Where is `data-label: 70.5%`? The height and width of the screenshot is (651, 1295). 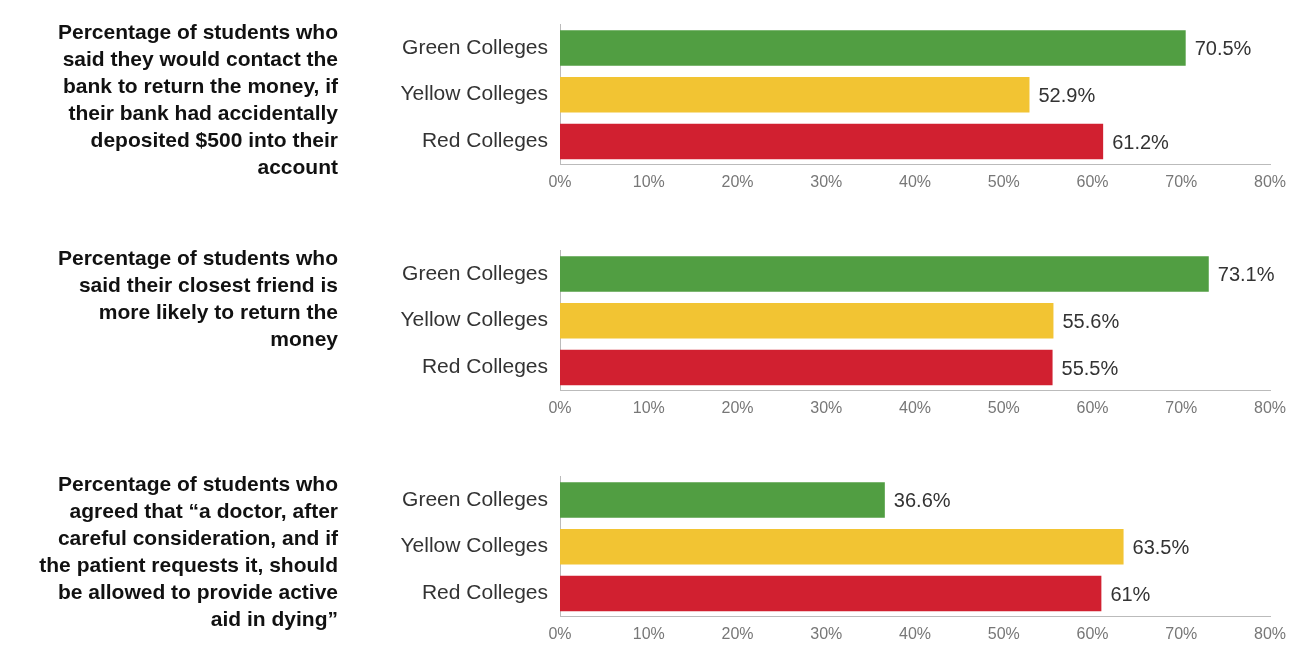 data-label: 70.5% is located at coordinates (1223, 48).